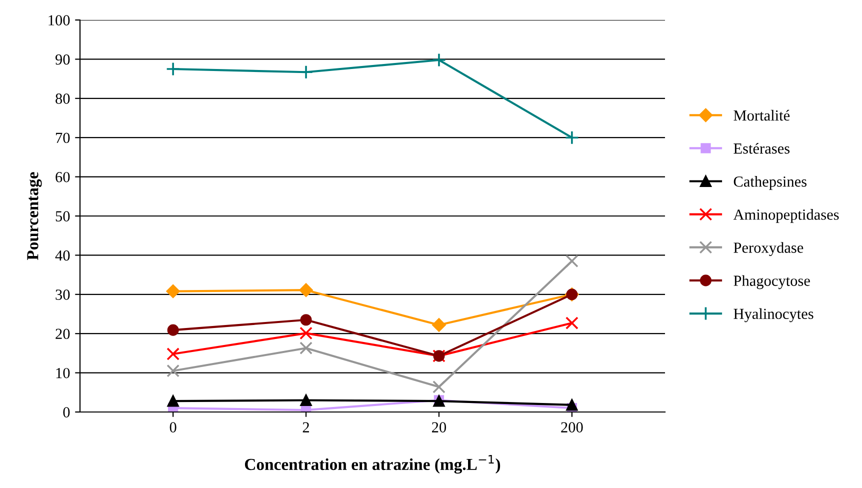 The width and height of the screenshot is (862, 488). What do you see at coordinates (34, 216) in the screenshot?
I see `y-axis-title: Pourcentage` at bounding box center [34, 216].